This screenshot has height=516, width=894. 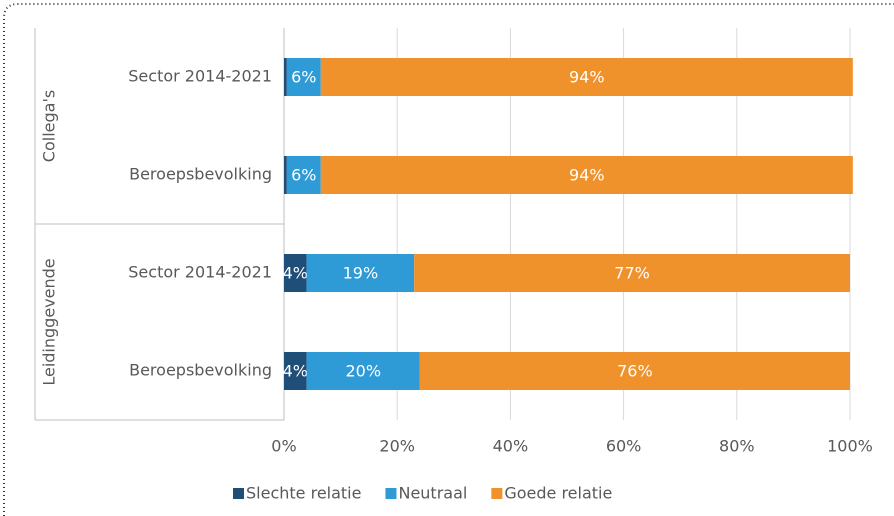 What do you see at coordinates (558, 493) in the screenshot?
I see `legend-label: Goede relatie` at bounding box center [558, 493].